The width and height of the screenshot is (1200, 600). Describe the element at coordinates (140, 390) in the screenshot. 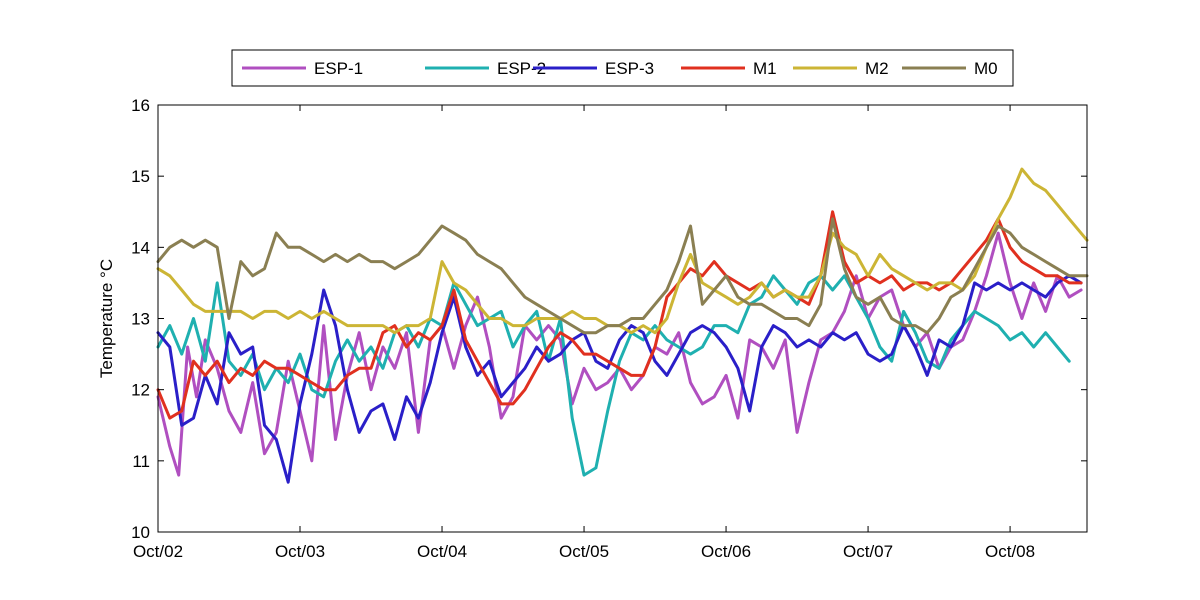

I see `y-tick-label: 12` at that location.